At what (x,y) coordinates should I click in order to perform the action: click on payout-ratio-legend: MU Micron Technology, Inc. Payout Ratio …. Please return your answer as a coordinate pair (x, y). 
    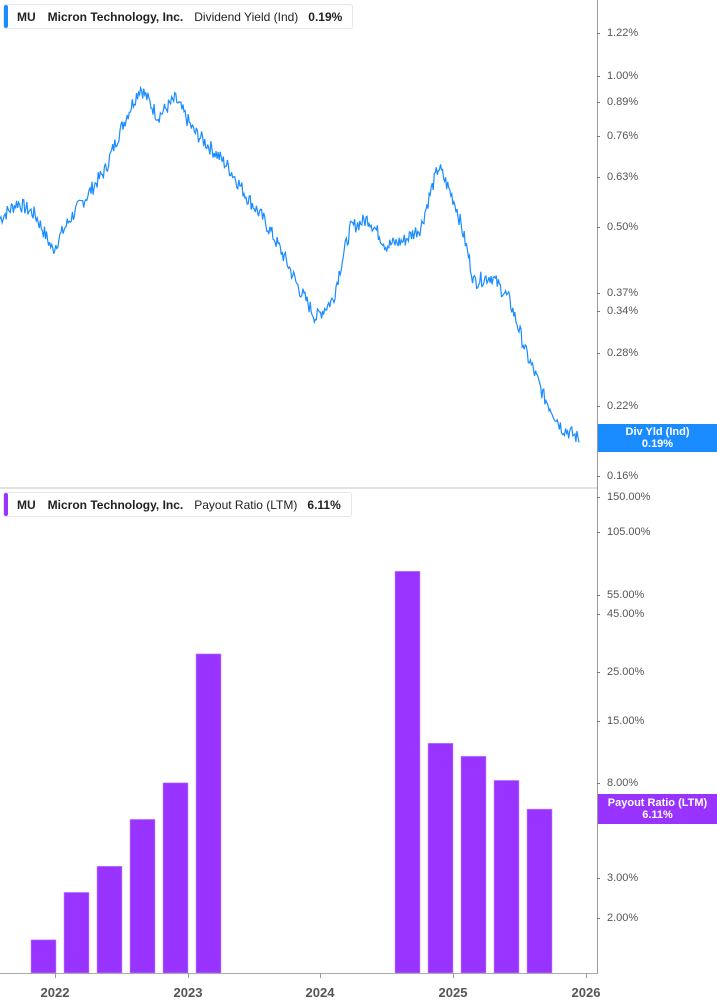
    Looking at the image, I should click on (177, 504).